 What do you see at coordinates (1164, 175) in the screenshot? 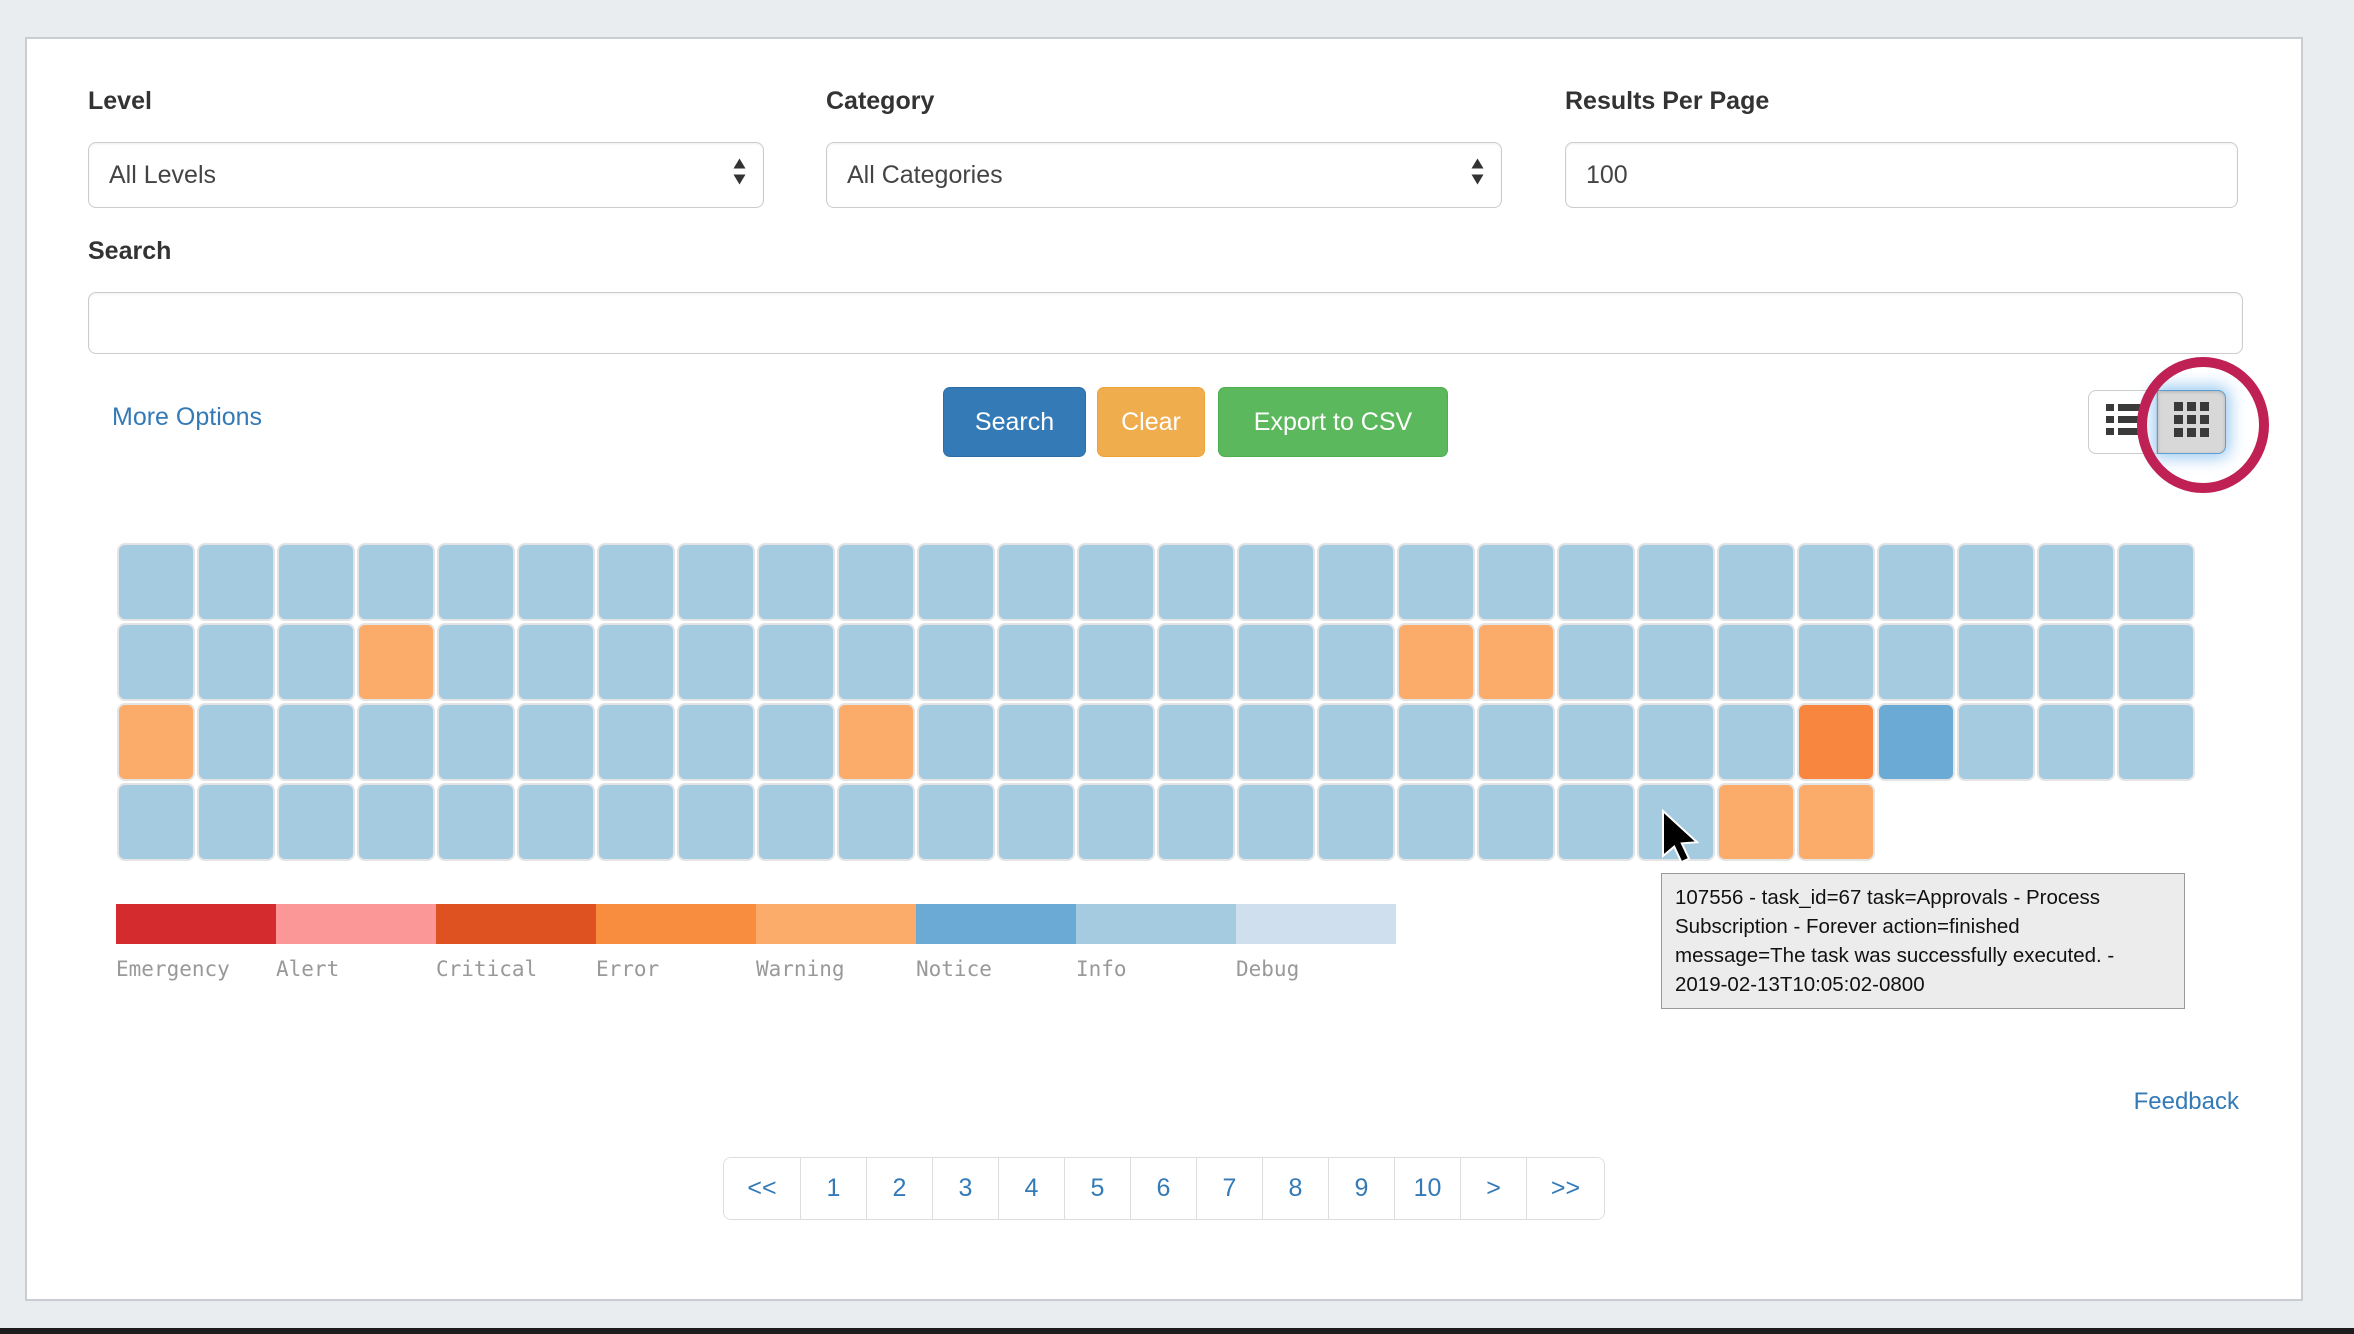
I see `category-select: All Categories` at bounding box center [1164, 175].